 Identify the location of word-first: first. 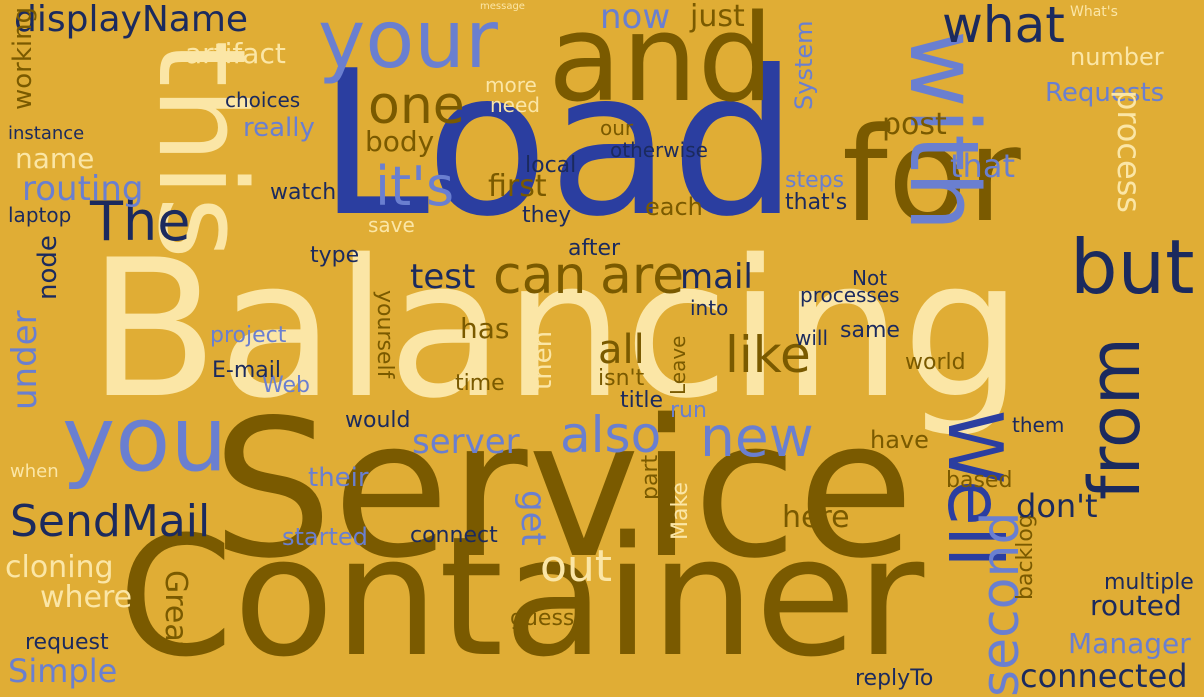
(517, 186).